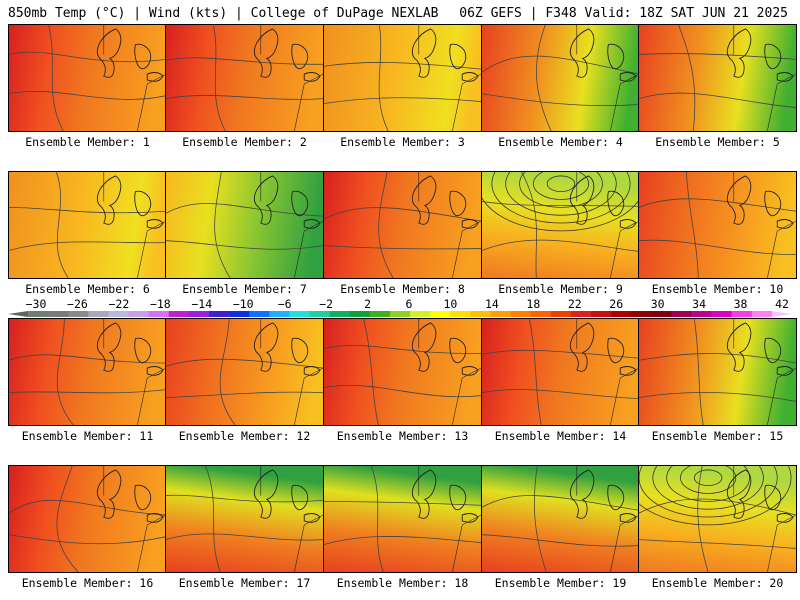 Image resolution: width=800 pixels, height=600 pixels. I want to click on colorbar-tick-label: −22, so click(119, 304).